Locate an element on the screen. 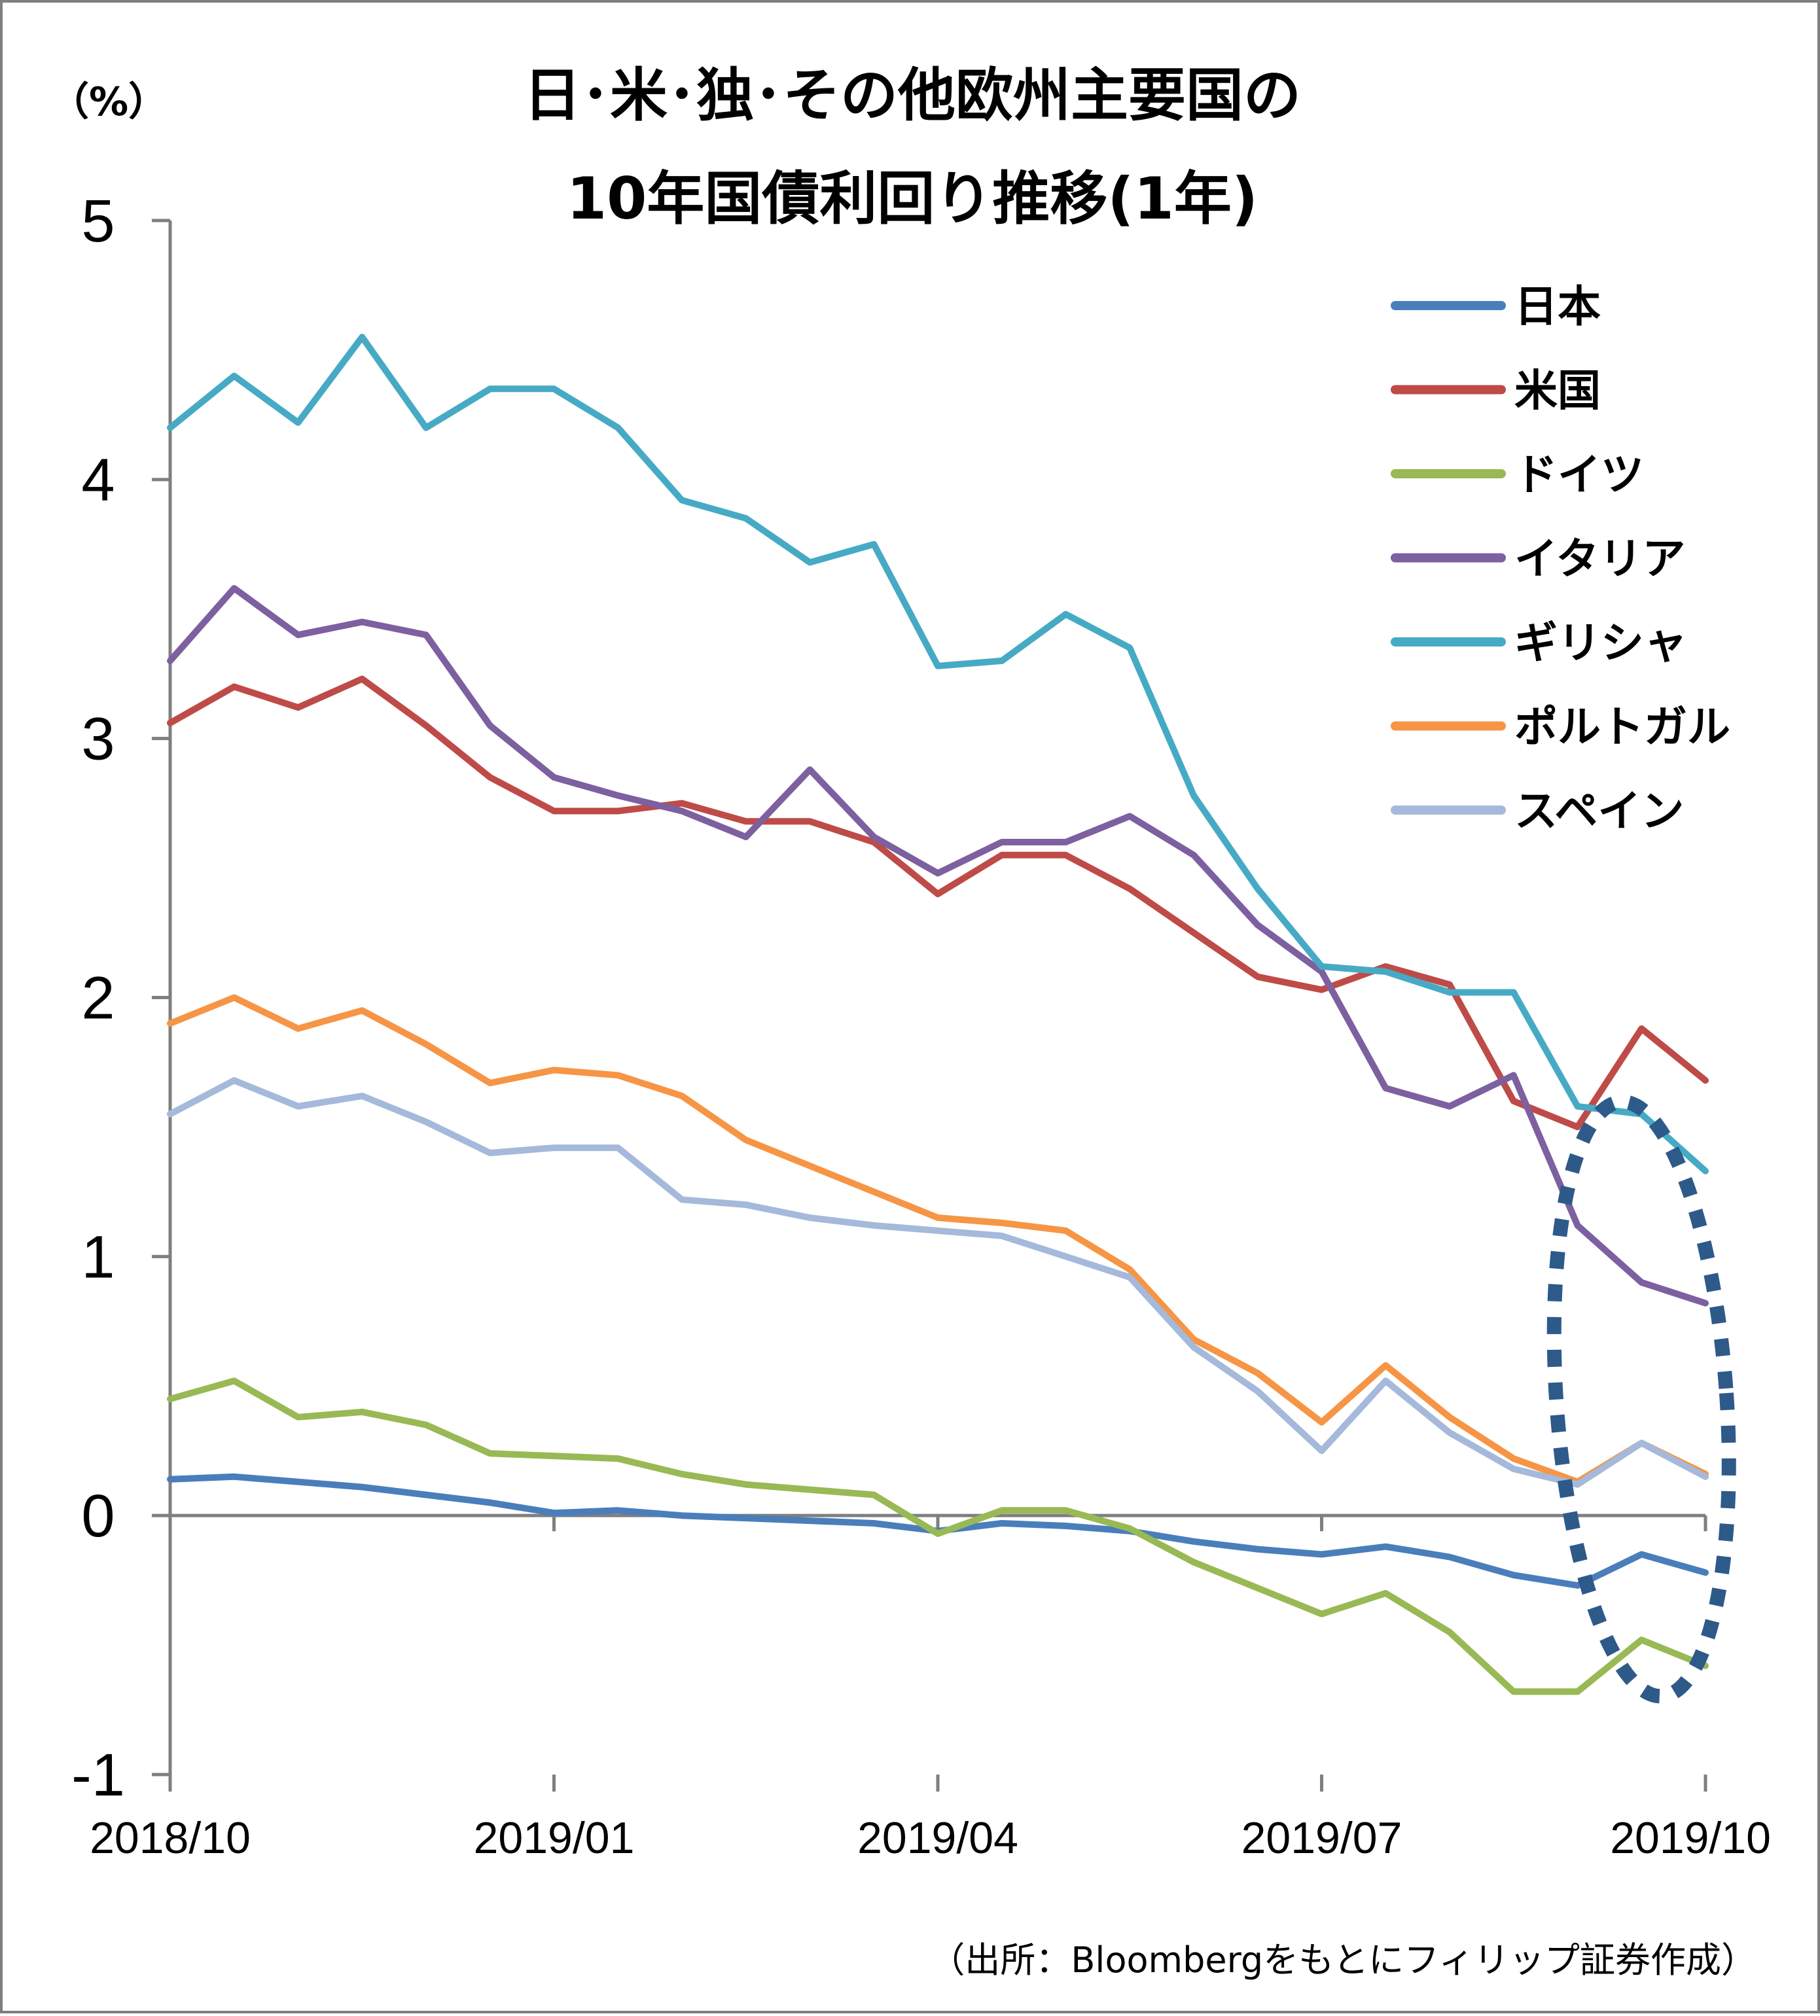  chart-title-line2: 10年国債利回り推移(1年) is located at coordinates (912, 198).